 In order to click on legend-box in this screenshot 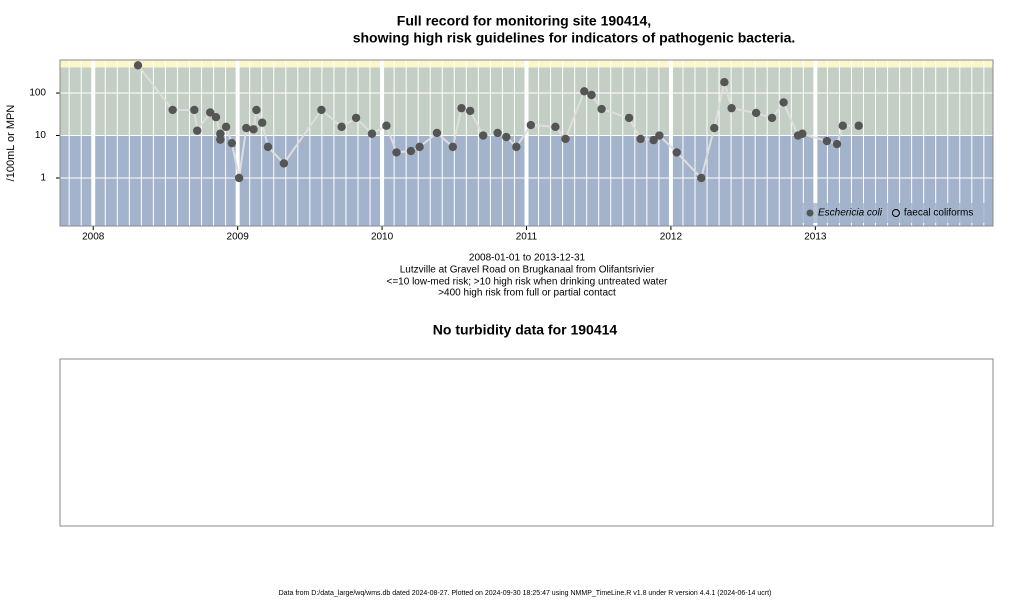, I will do `click(895, 213)`.